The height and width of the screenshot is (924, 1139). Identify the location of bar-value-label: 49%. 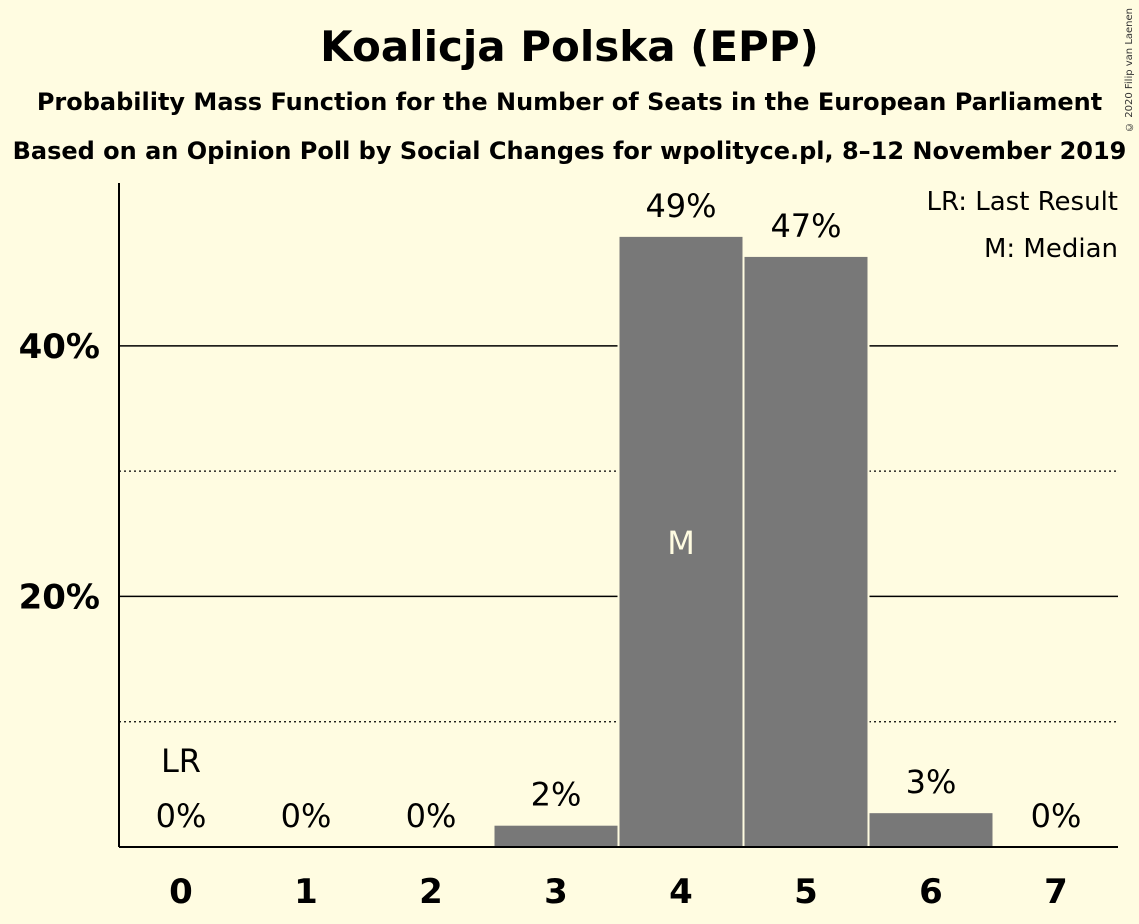
(680, 206).